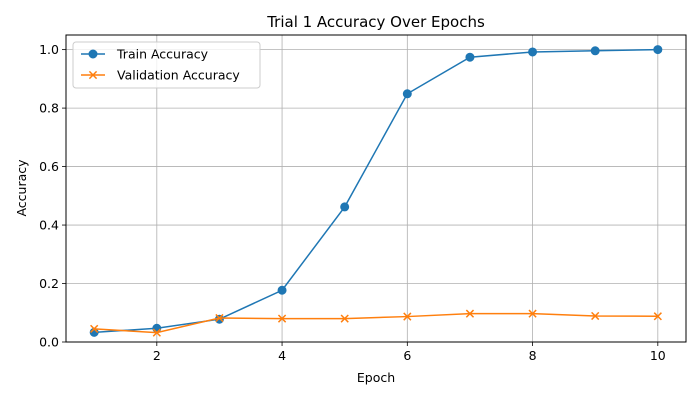 The width and height of the screenshot is (700, 400). Describe the element at coordinates (178, 75) in the screenshot. I see `legend-label-validation-accuracy: Validation Accuracy` at that location.